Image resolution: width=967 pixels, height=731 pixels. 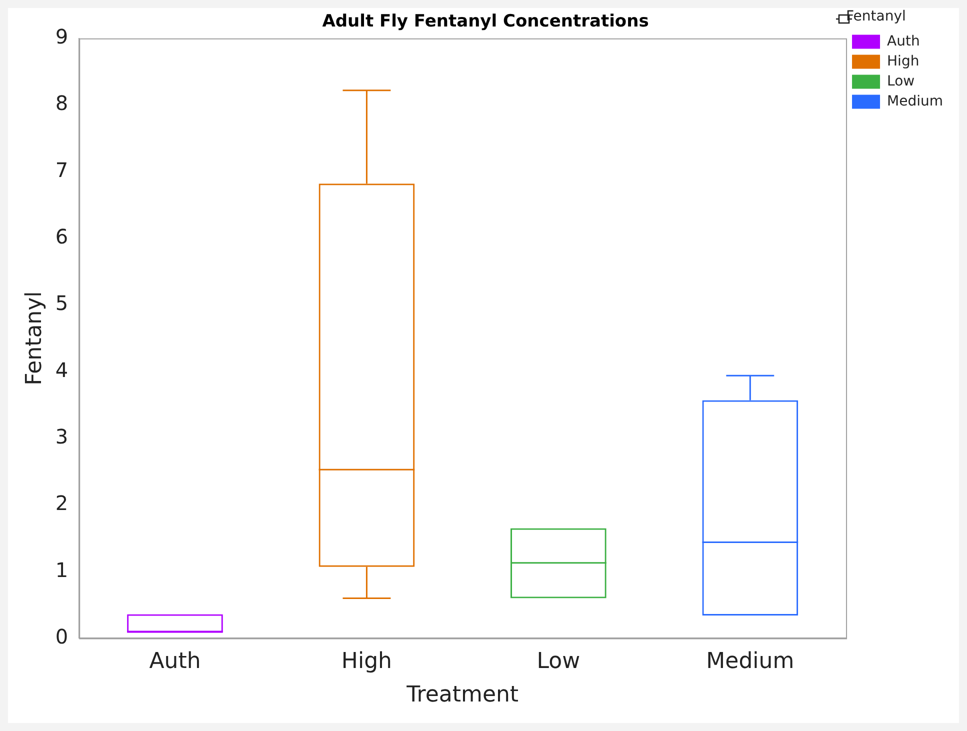 I want to click on y-tick-label: 0, so click(x=61, y=636).